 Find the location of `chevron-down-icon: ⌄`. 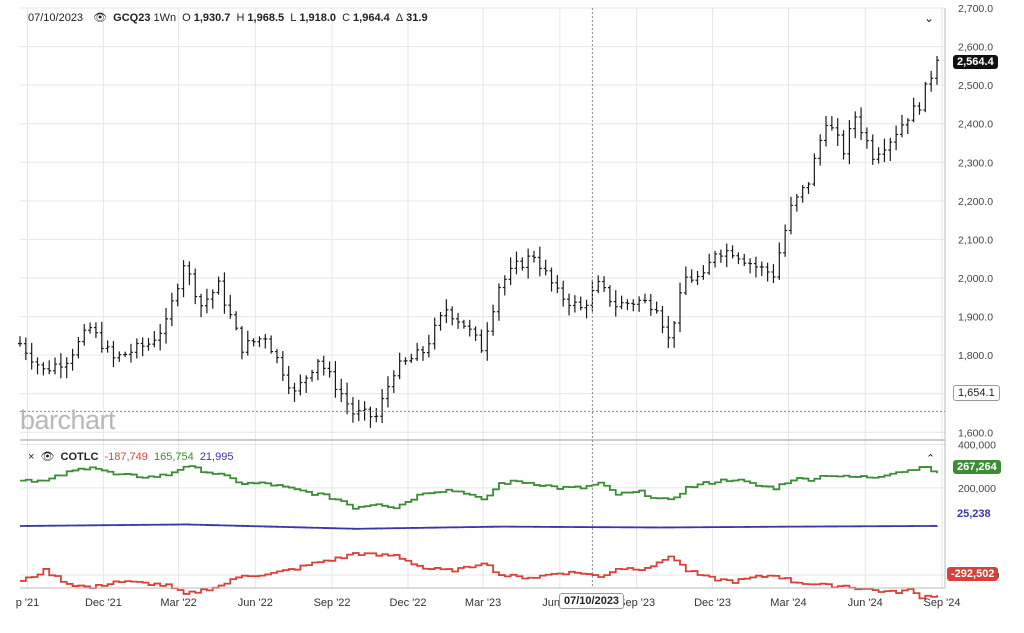

chevron-down-icon: ⌄ is located at coordinates (929, 18).